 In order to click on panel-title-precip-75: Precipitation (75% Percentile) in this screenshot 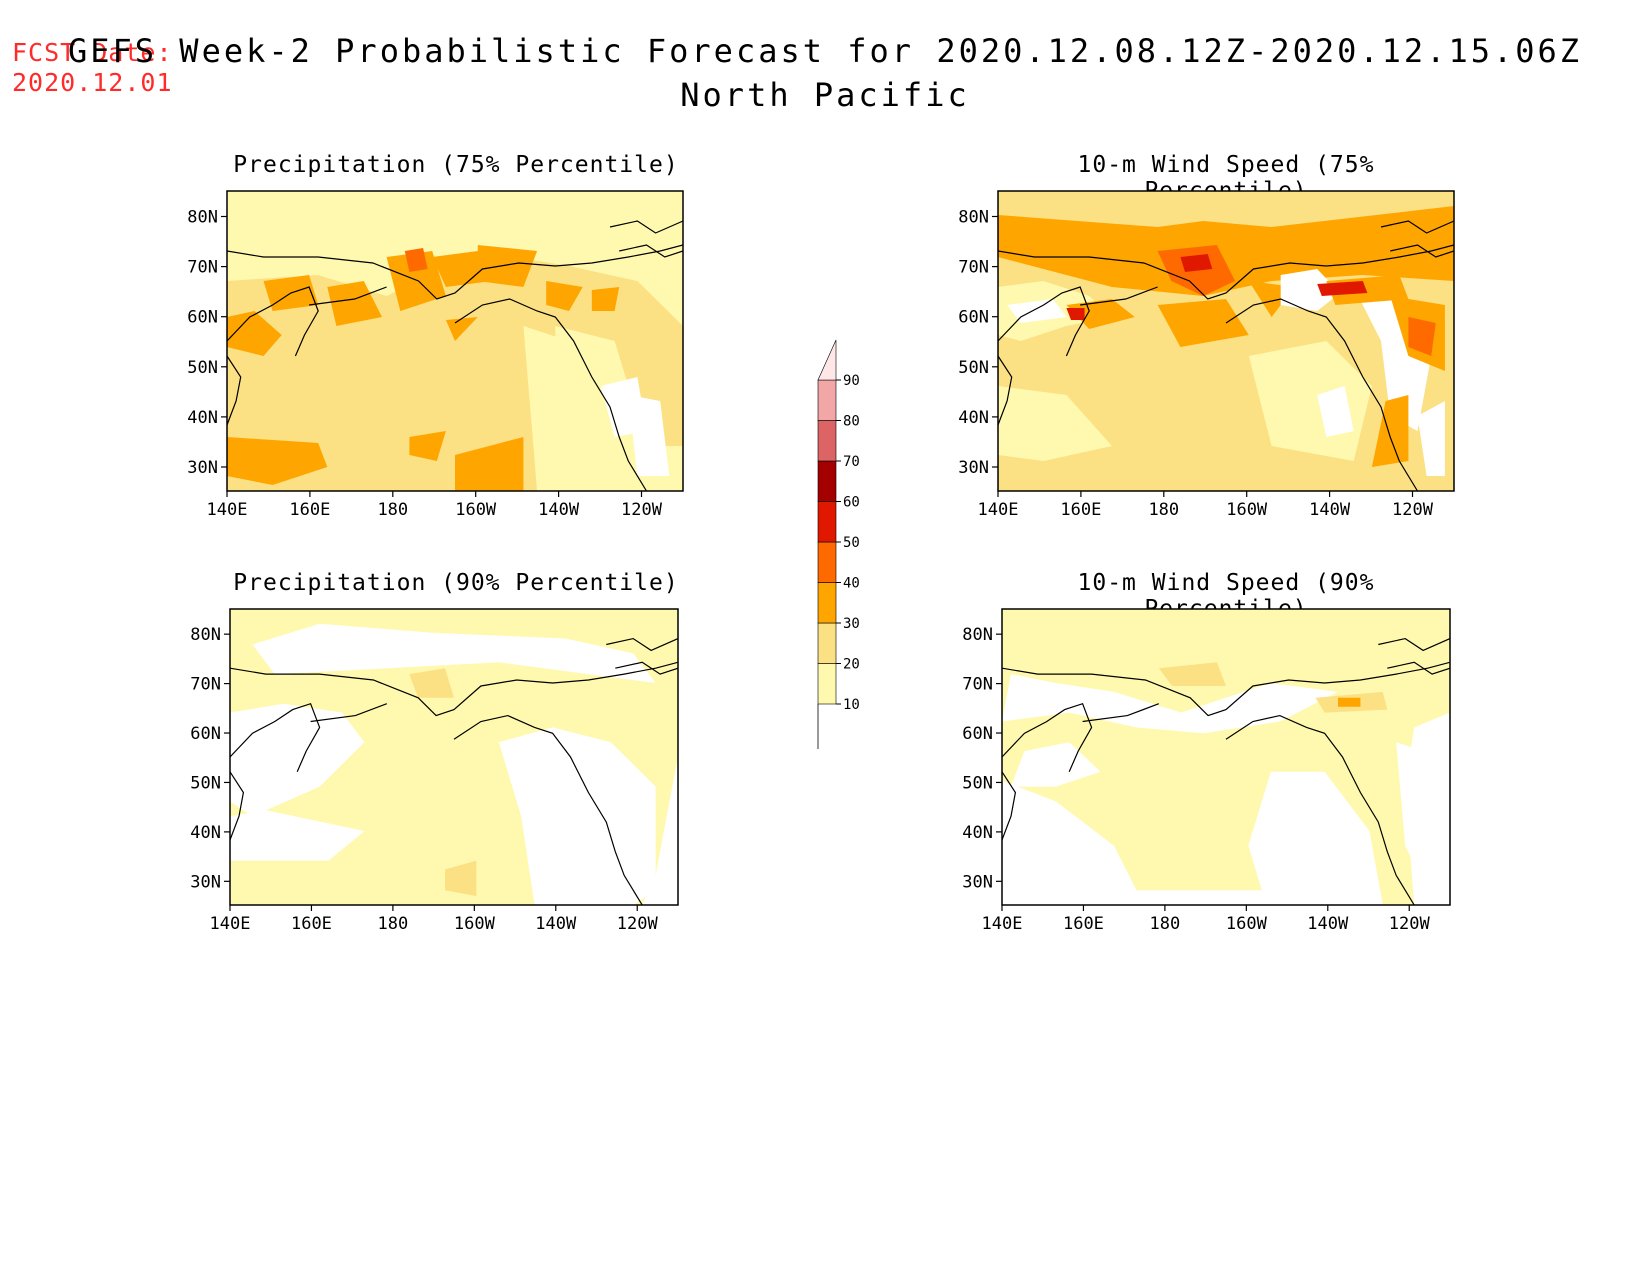, I will do `click(456, 165)`.